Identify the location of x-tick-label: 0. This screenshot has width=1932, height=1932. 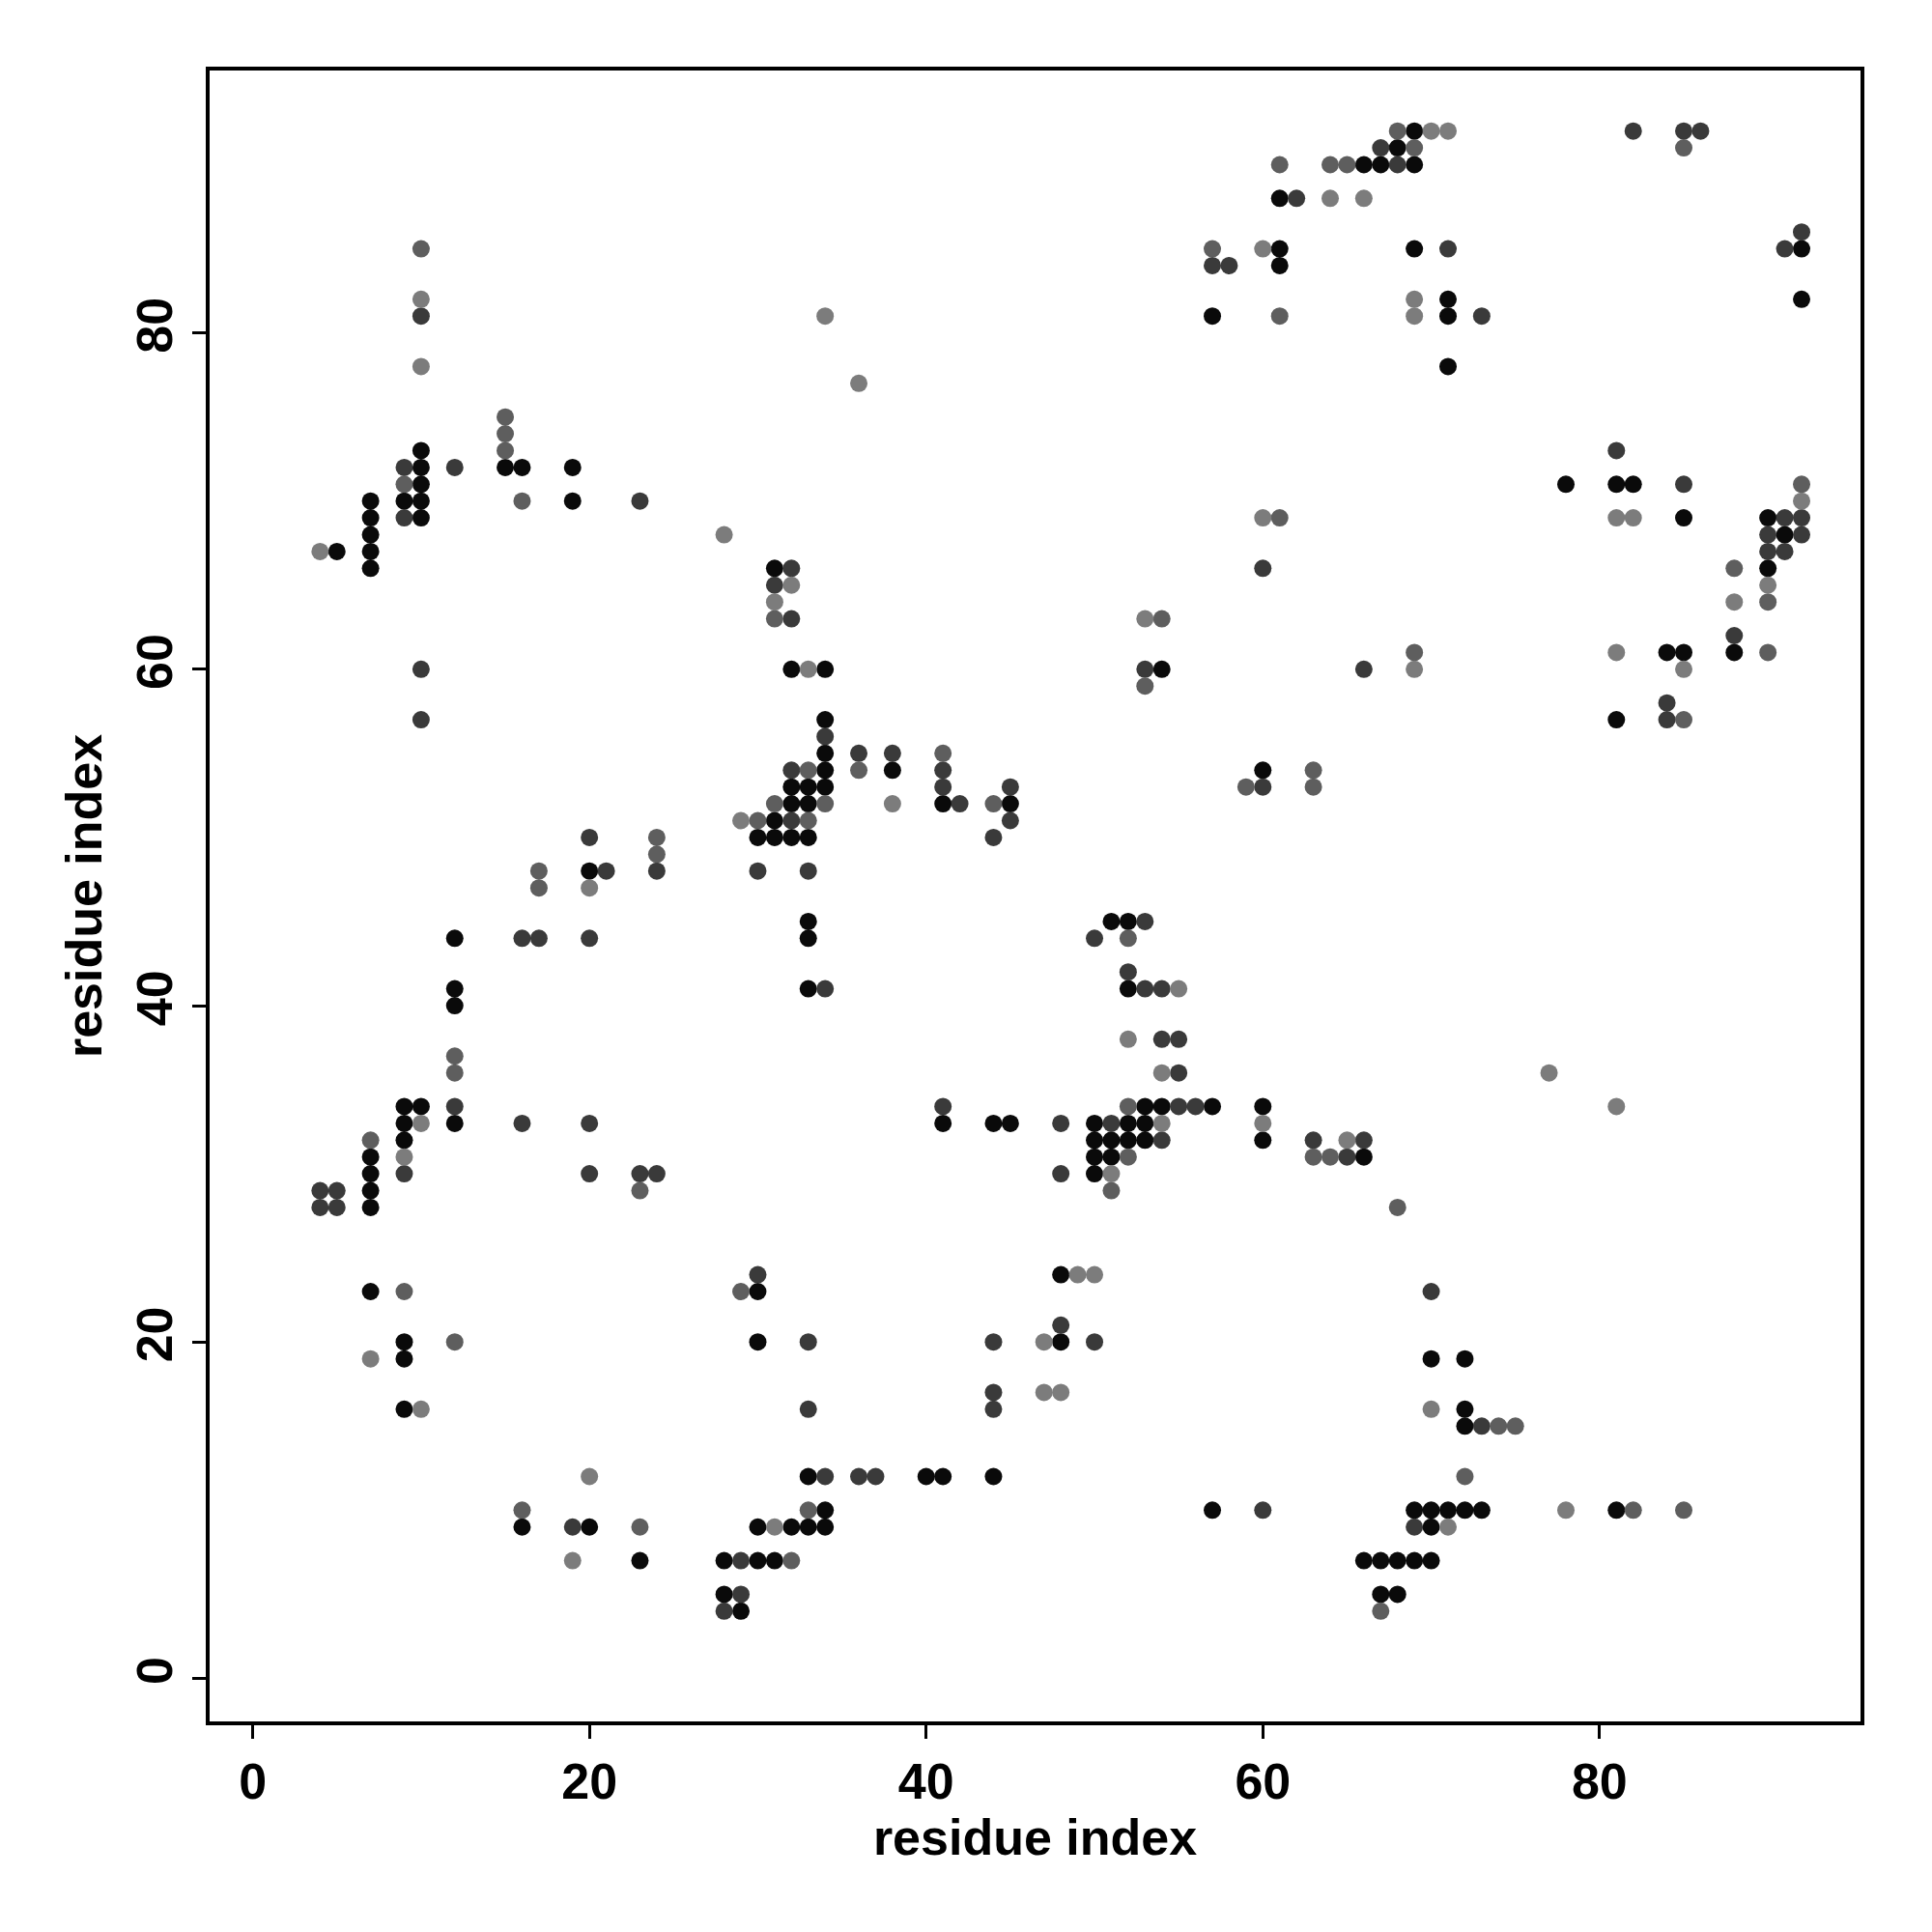
(253, 1781).